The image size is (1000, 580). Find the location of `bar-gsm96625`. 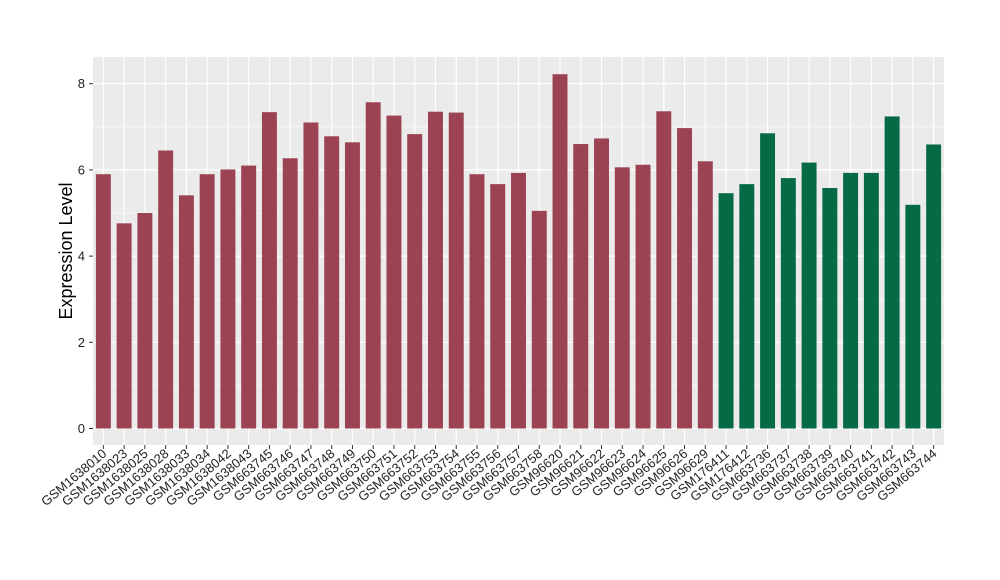

bar-gsm96625 is located at coordinates (664, 270).